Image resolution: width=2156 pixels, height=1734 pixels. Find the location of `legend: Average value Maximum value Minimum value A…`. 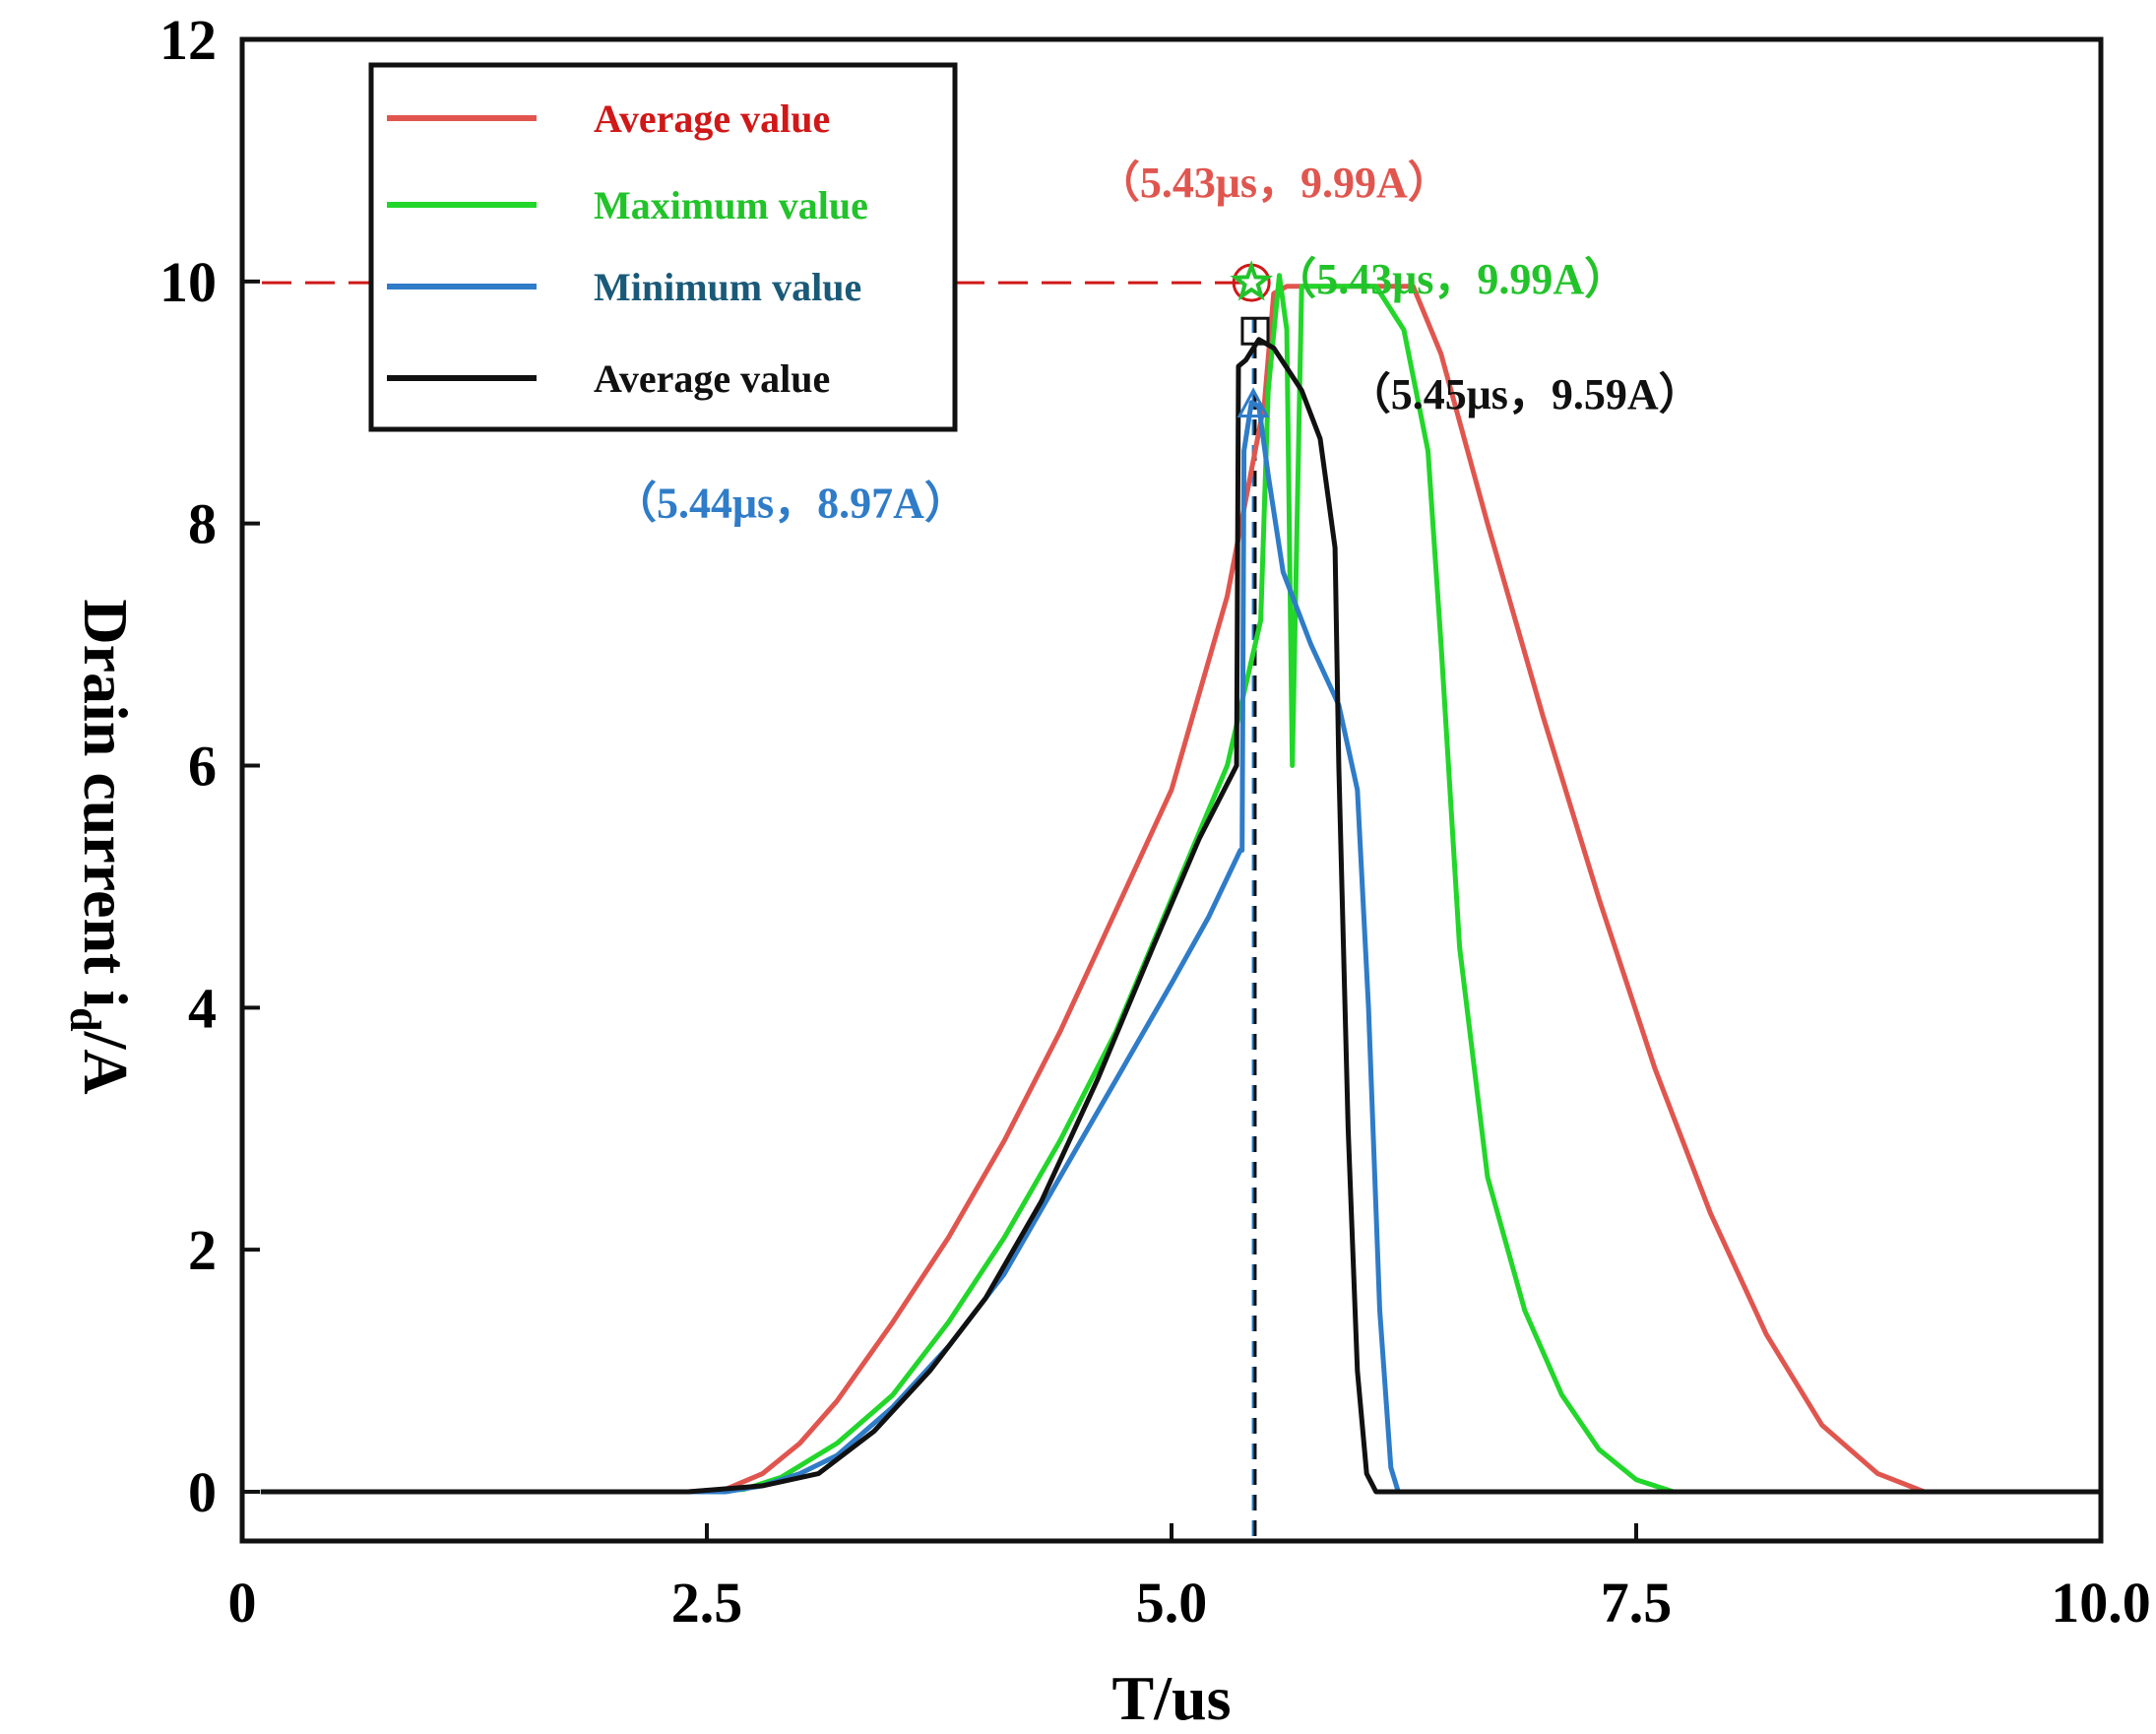

legend: Average value Maximum value Minimum value A… is located at coordinates (663, 247).